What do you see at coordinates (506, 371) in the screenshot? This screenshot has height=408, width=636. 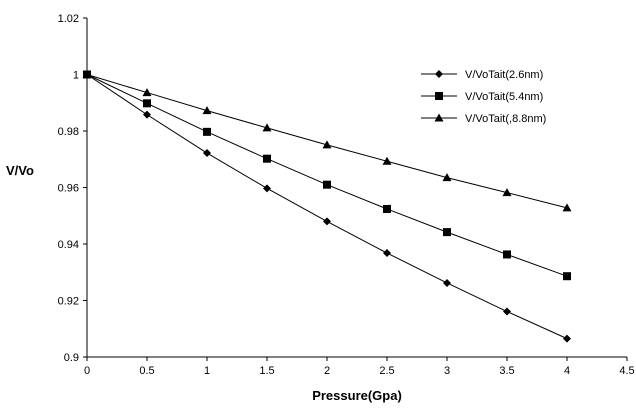 I see `x-tick-label: 3.5` at bounding box center [506, 371].